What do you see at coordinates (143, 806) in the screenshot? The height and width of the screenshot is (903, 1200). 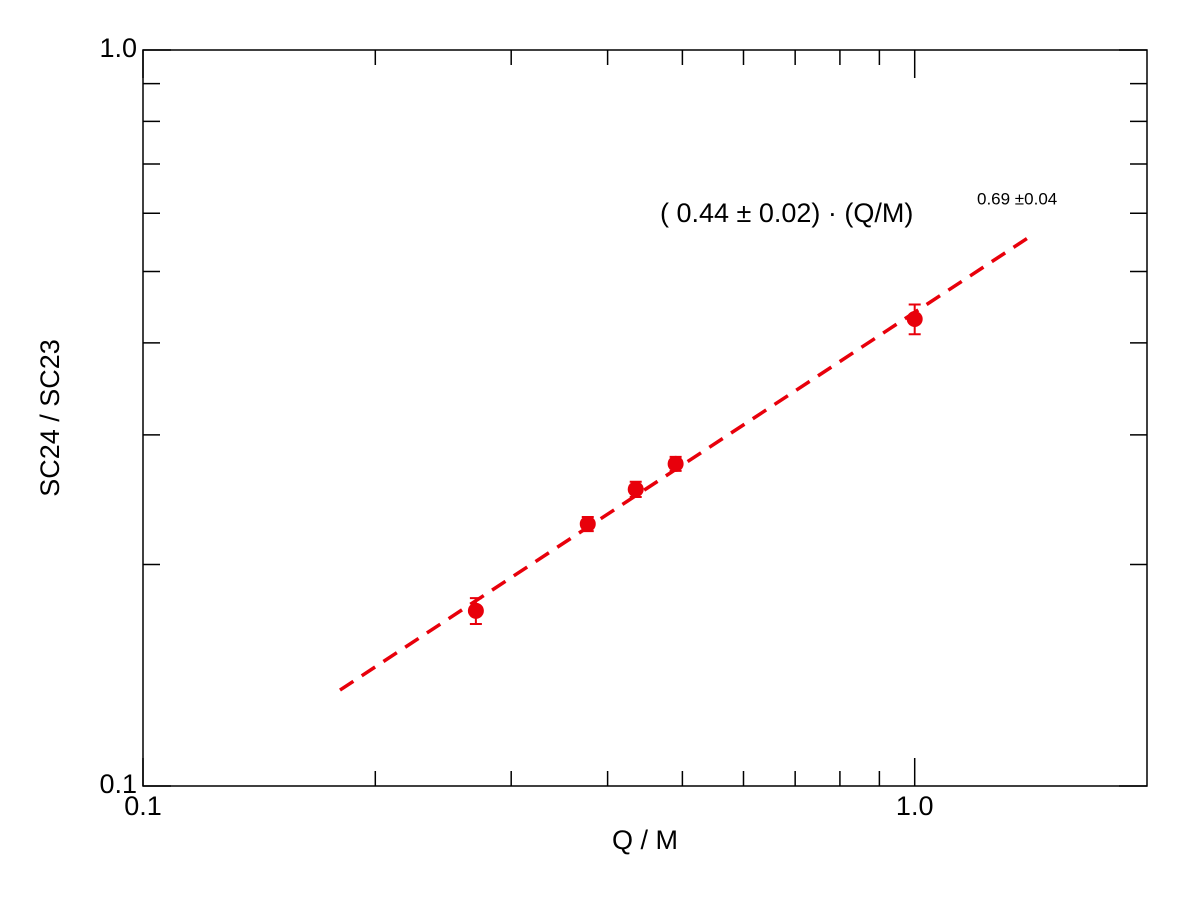 I see `x-tick-label: 0.1` at bounding box center [143, 806].